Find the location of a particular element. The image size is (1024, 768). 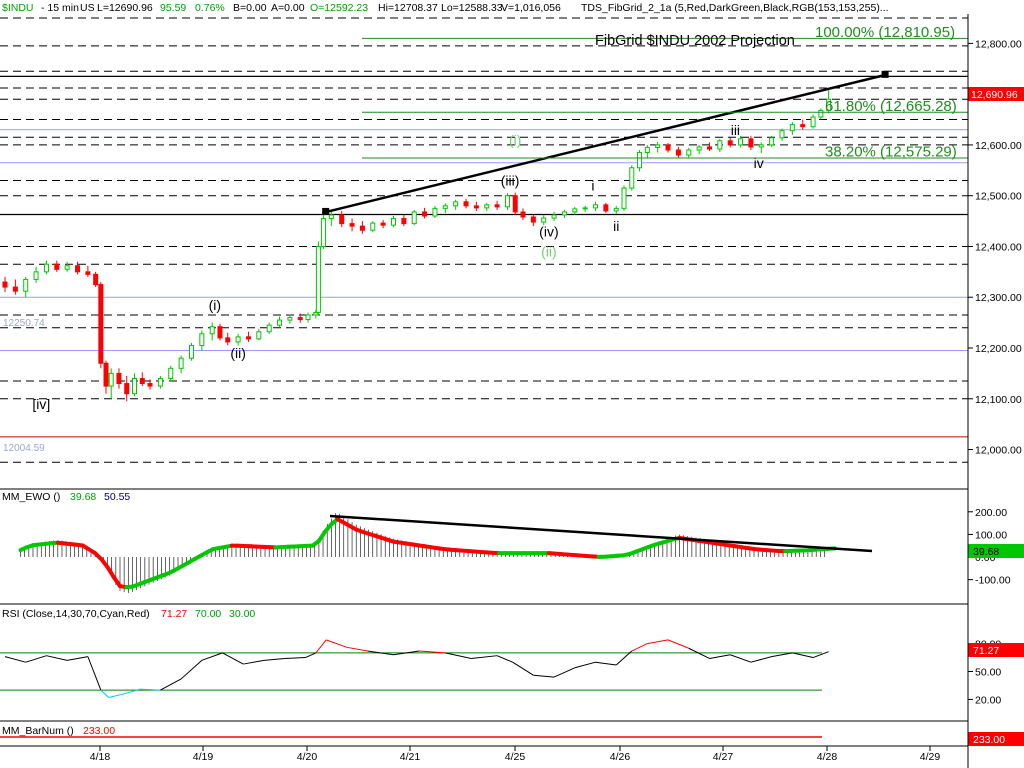

trendline-anchor-end is located at coordinates (885, 74).